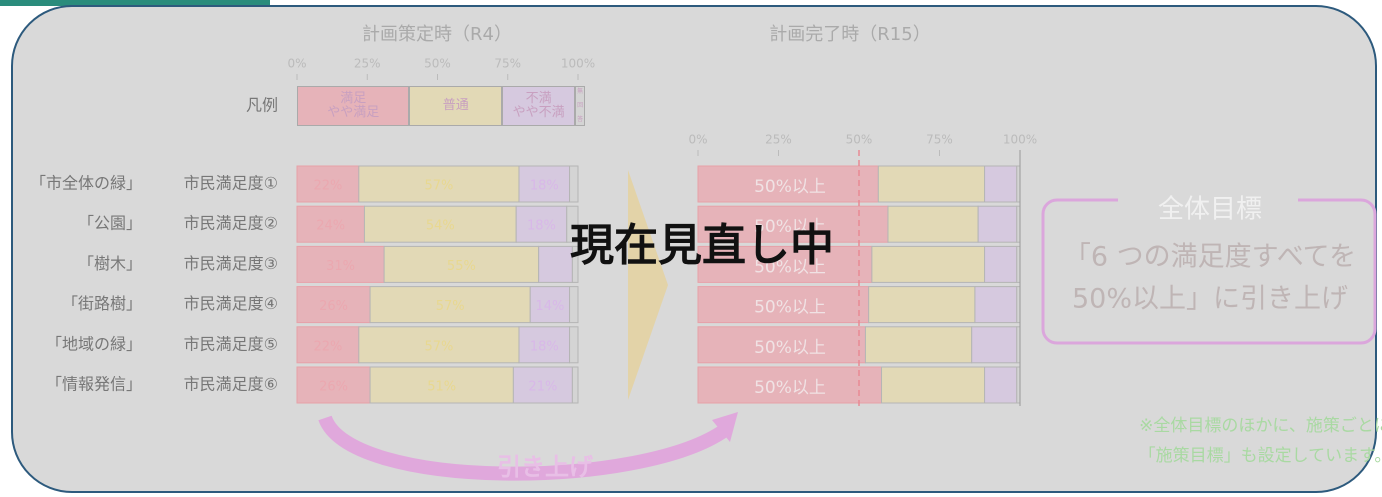 The height and width of the screenshot is (497, 1382). What do you see at coordinates (86, 183) in the screenshot?
I see `row-group-label: 「市全体の緑」` at bounding box center [86, 183].